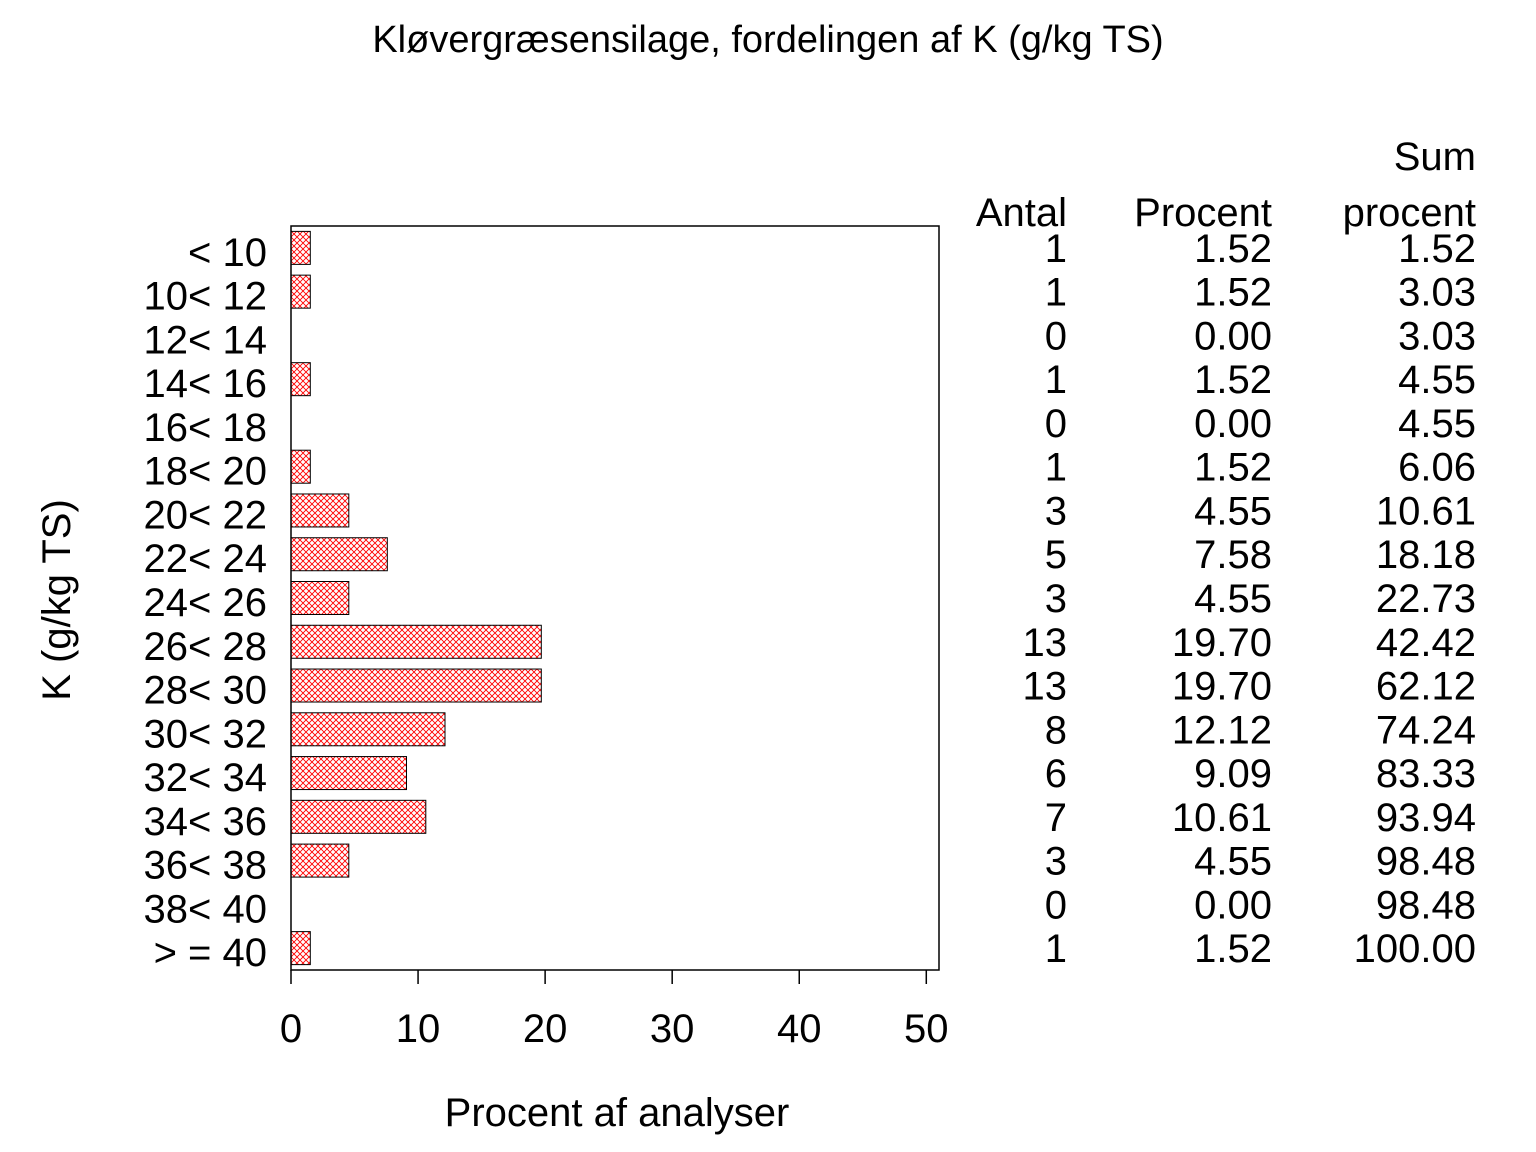 The image size is (1536, 1152). I want to click on stats-table-header: Antal Procent Sum procent, so click(1226, 185).